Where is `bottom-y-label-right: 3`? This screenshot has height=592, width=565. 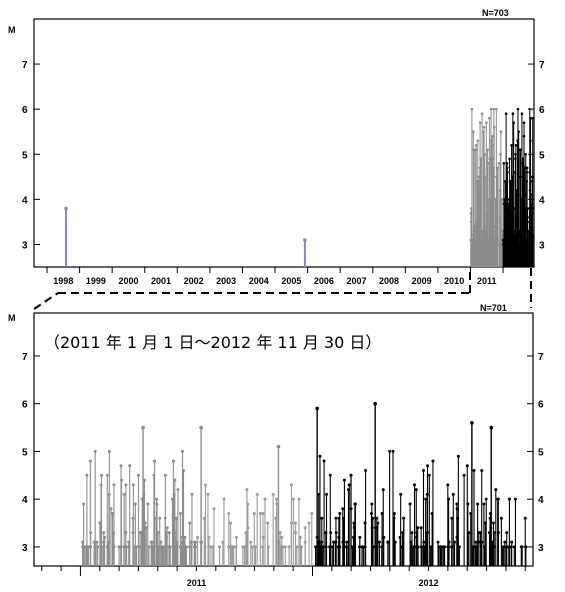 bottom-y-label-right: 3 is located at coordinates (541, 548).